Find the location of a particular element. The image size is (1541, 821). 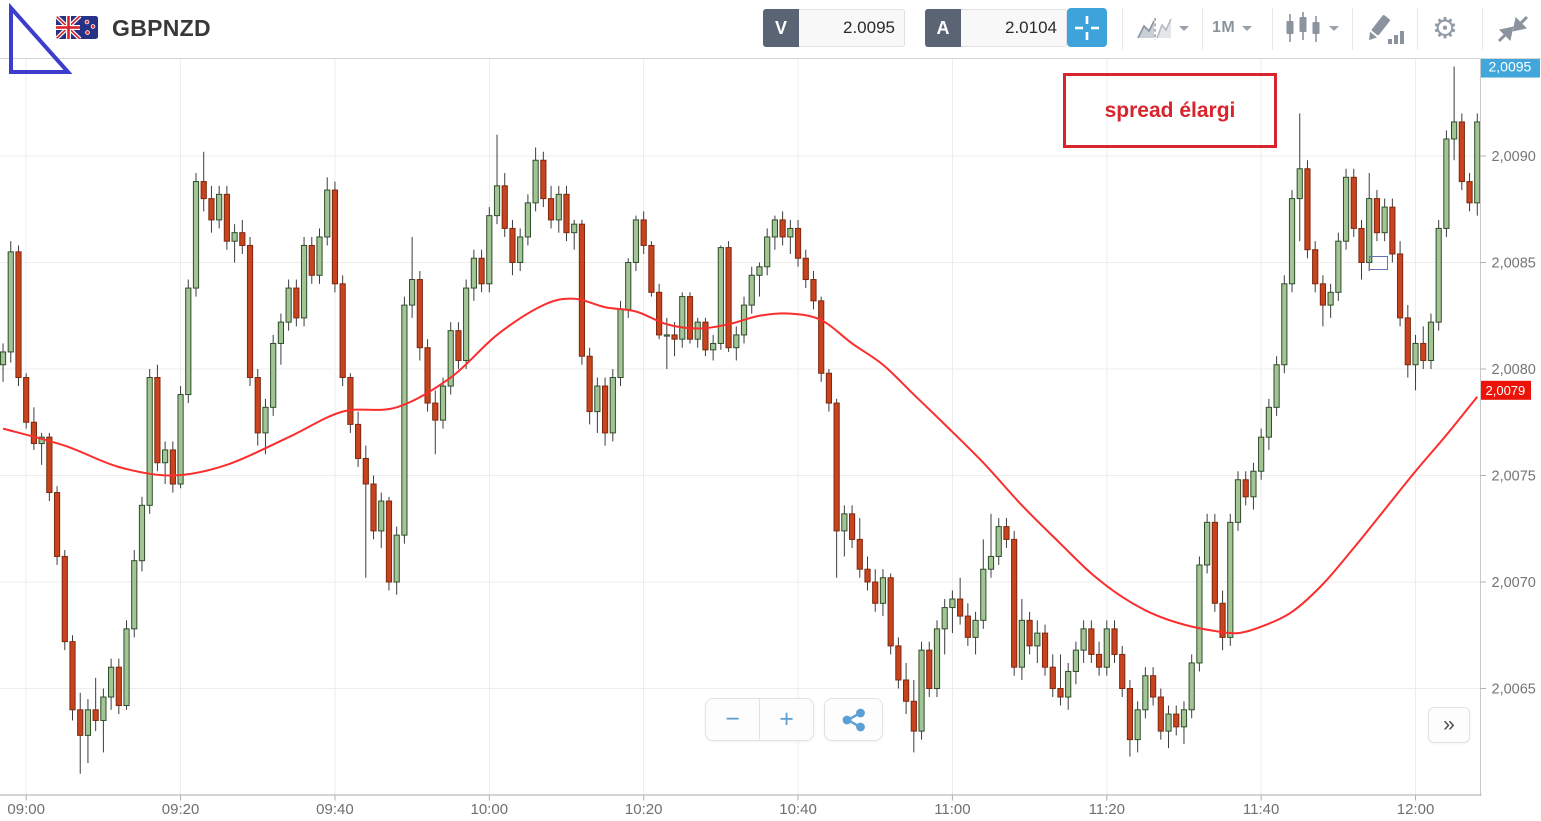

chart-type-dropdown is located at coordinates (1162, 28).